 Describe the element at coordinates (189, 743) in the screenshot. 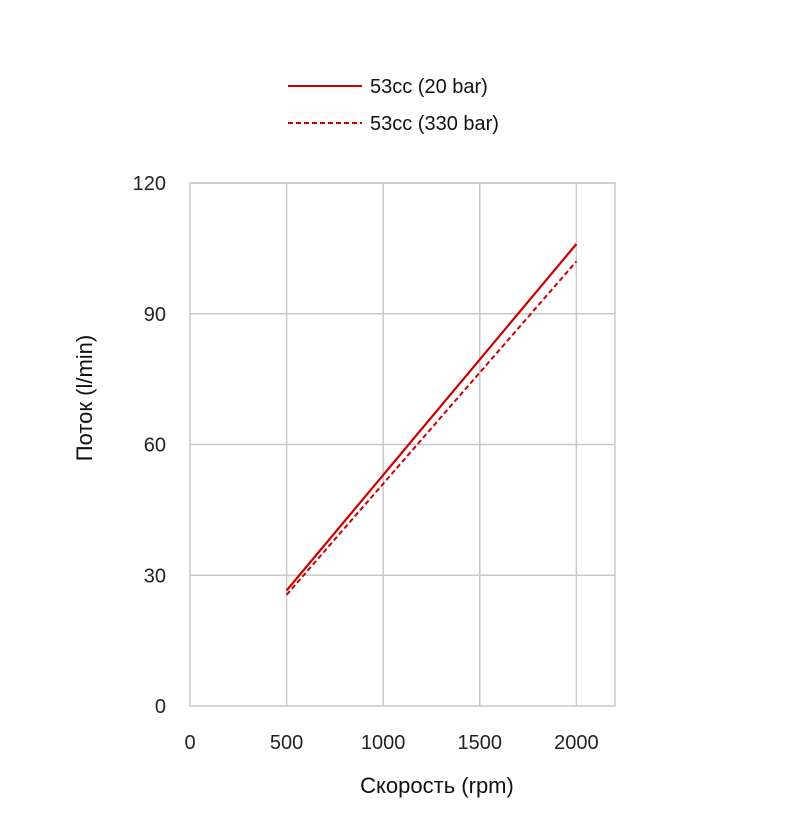

I see `x-tick-label: 0` at that location.